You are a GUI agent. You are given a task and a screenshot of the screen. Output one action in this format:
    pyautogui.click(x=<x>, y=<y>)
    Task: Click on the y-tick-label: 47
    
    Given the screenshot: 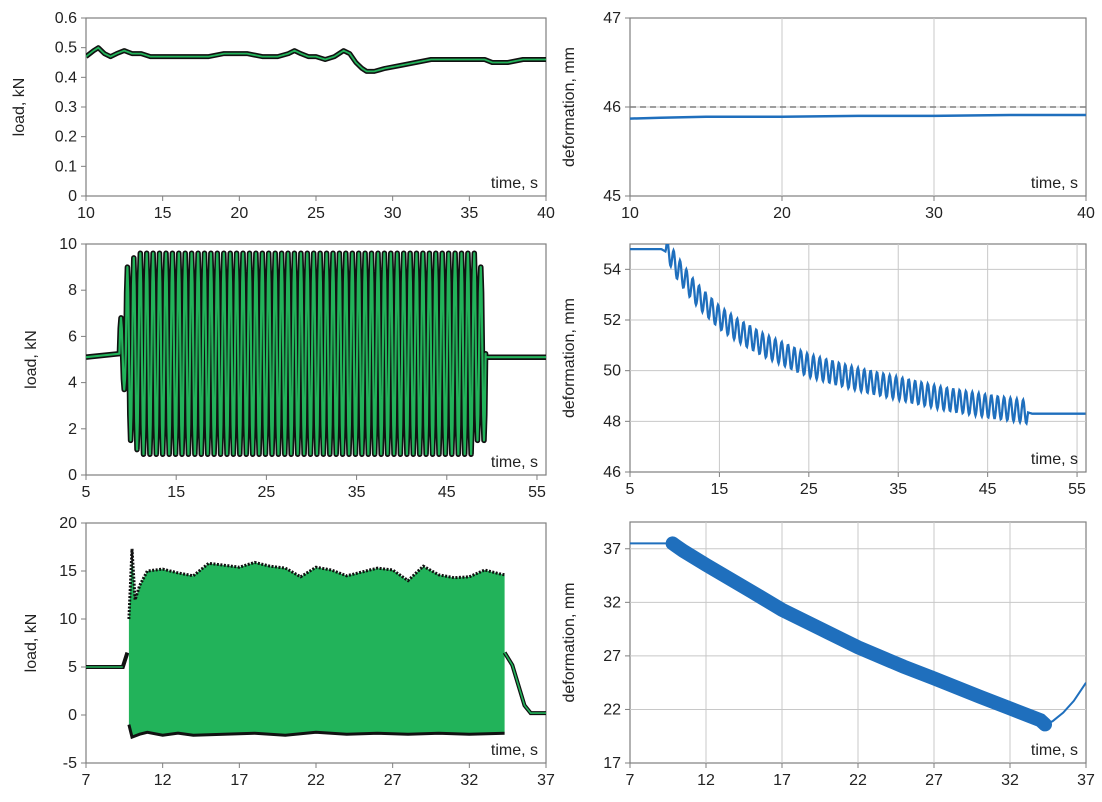 What is the action you would take?
    pyautogui.click(x=612, y=18)
    